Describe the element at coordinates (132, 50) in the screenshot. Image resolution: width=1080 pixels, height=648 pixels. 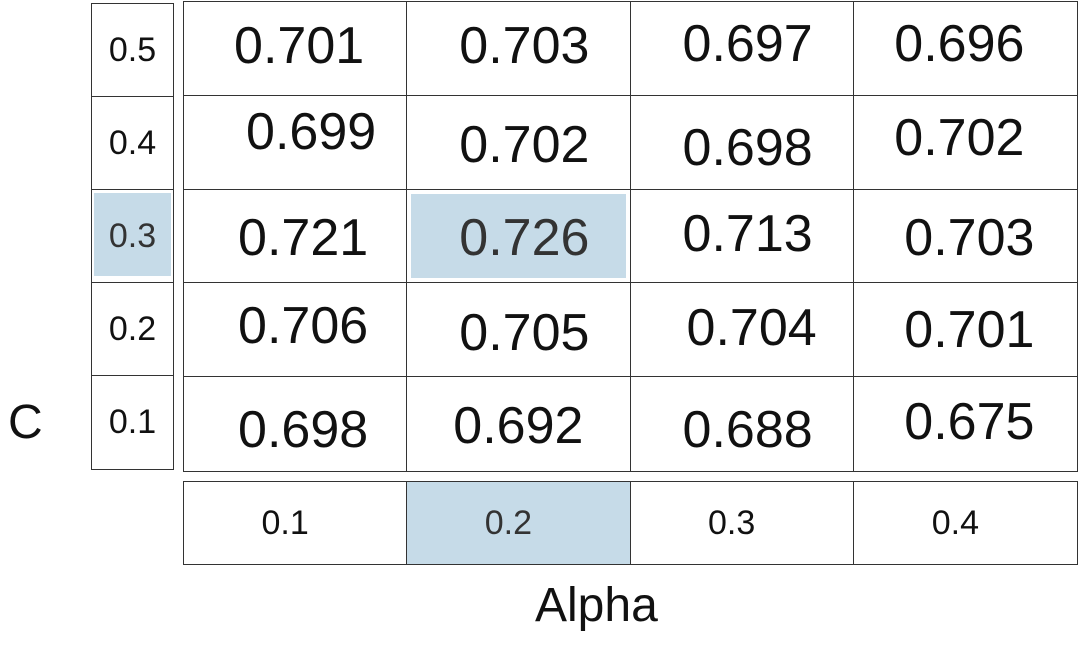
I see `y-tick-label: 0.5` at that location.